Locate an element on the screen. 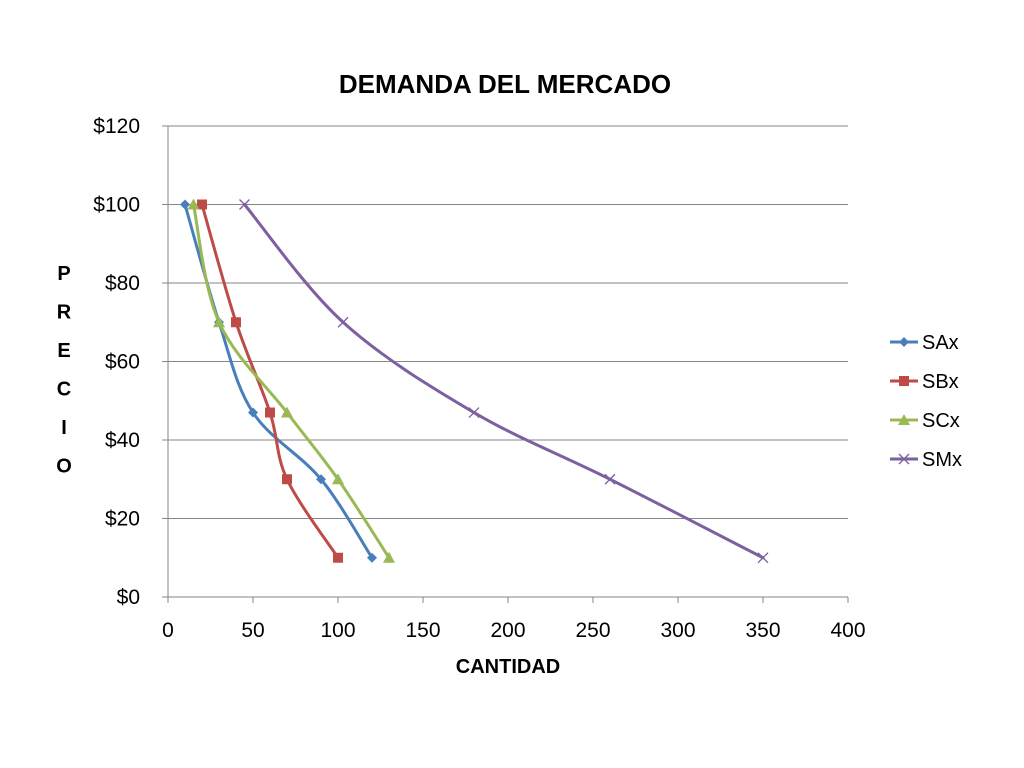  series-line-sbx is located at coordinates (270, 381).